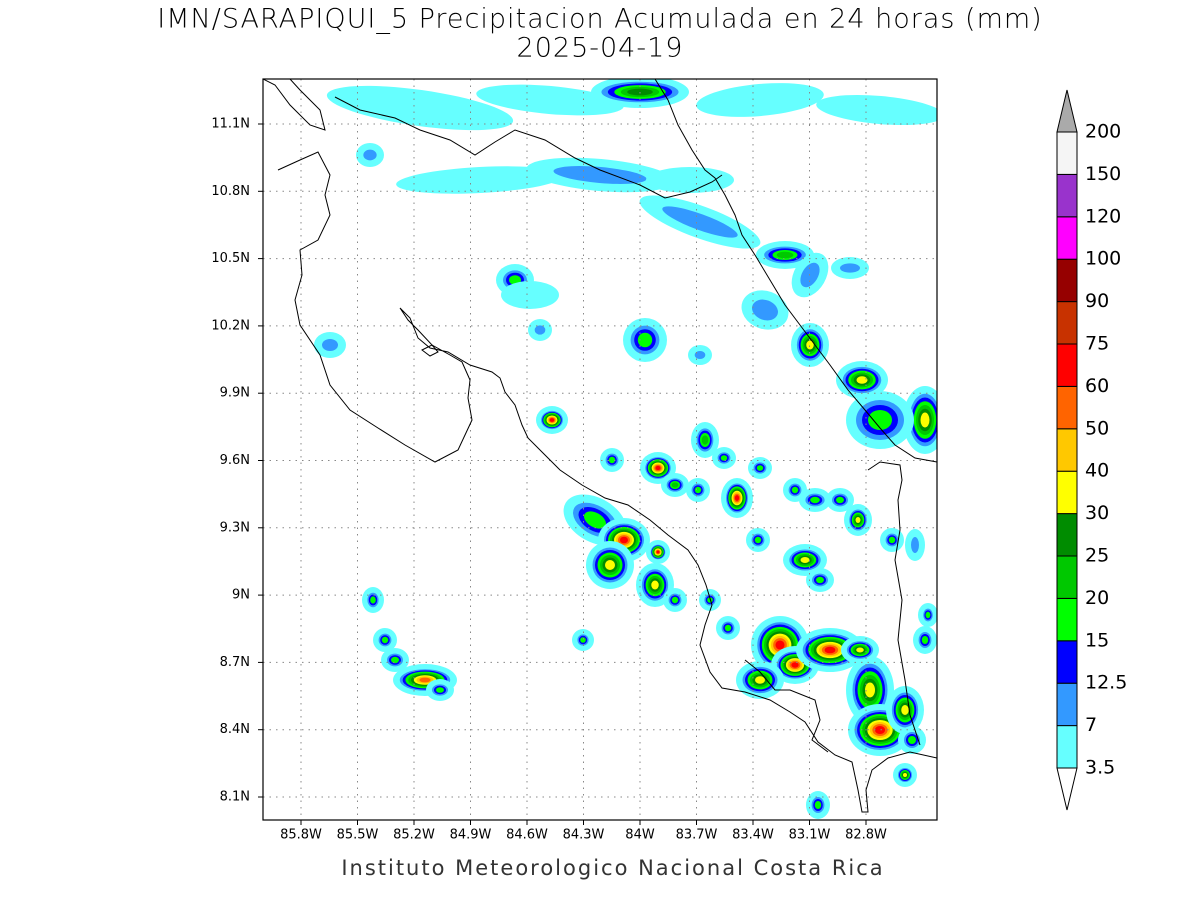 This screenshot has height=900, width=1200. What do you see at coordinates (584, 835) in the screenshot?
I see `lon-label: 84.3W` at bounding box center [584, 835].